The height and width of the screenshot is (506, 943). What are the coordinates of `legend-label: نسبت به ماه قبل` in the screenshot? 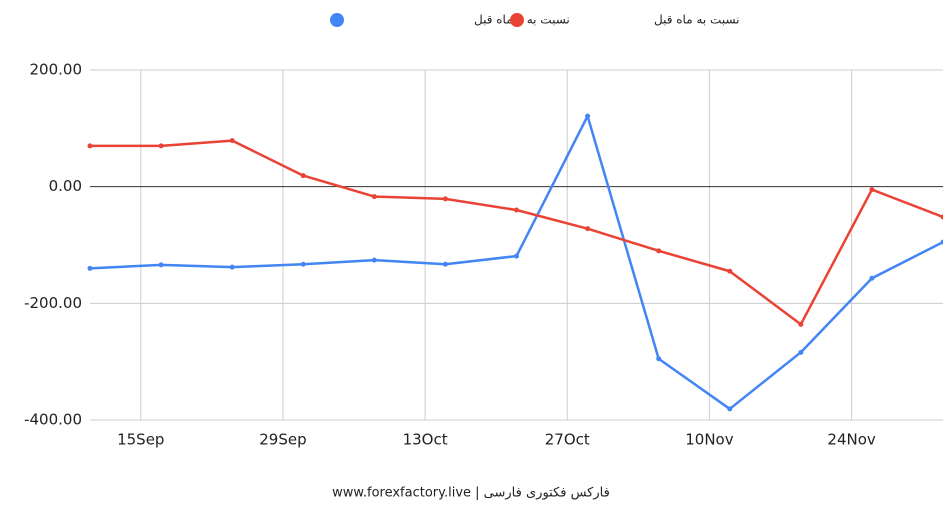 It's located at (696, 20).